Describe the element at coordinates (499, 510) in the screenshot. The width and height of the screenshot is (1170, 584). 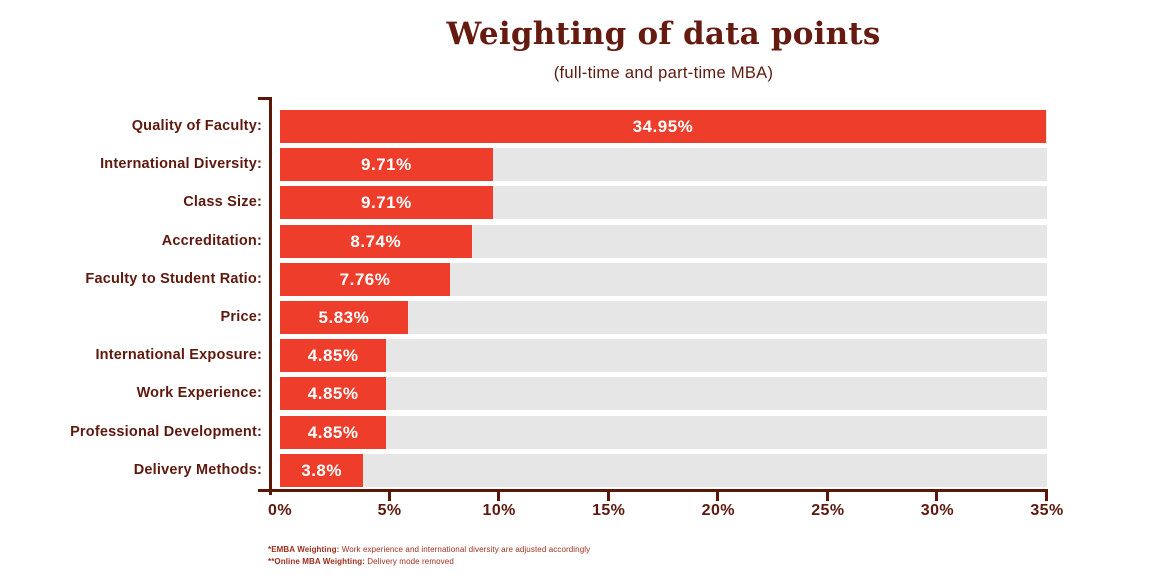
I see `x-axis-tick-label: 10%` at that location.